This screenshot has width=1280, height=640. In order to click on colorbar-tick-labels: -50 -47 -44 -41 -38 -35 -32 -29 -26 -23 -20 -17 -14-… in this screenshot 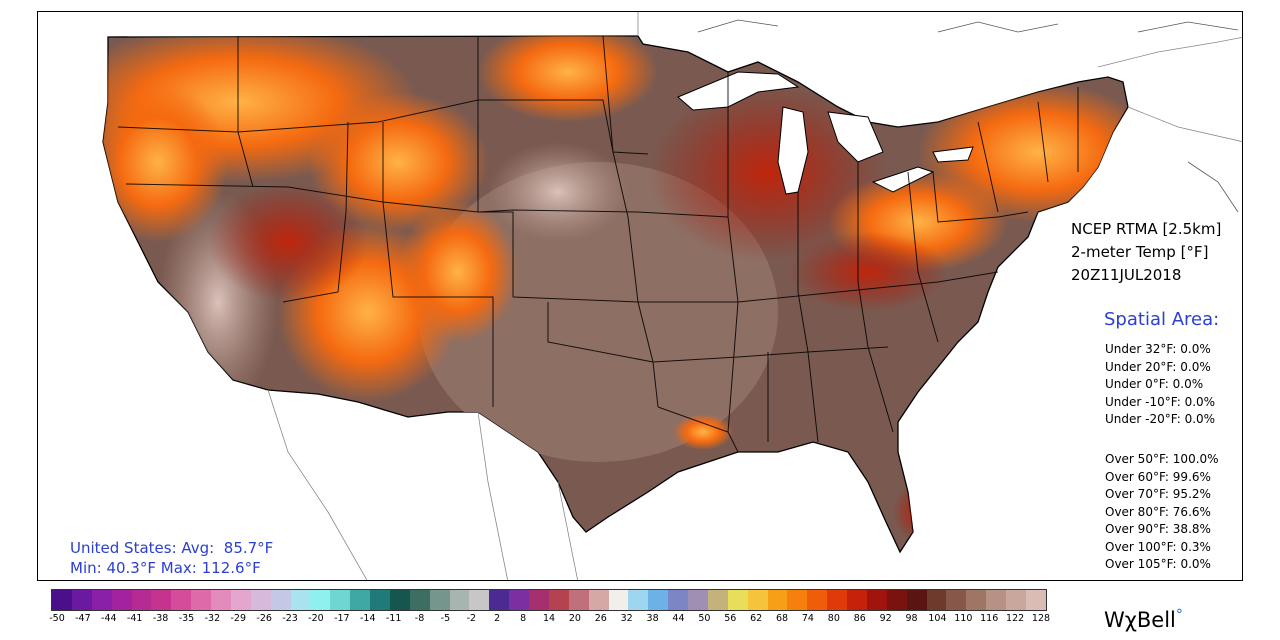, I will do `click(550, 620)`.